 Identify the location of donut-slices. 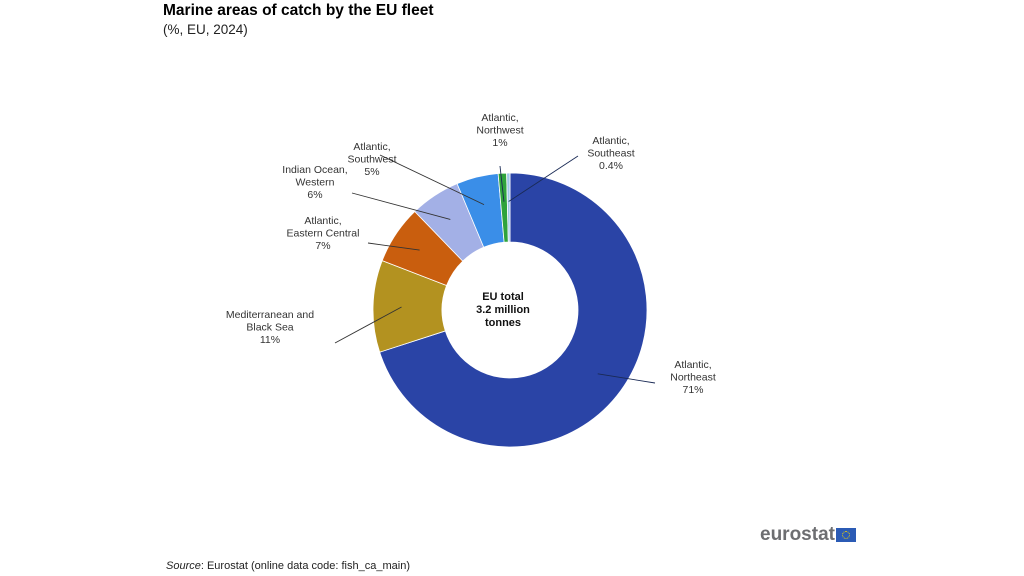
(510, 310).